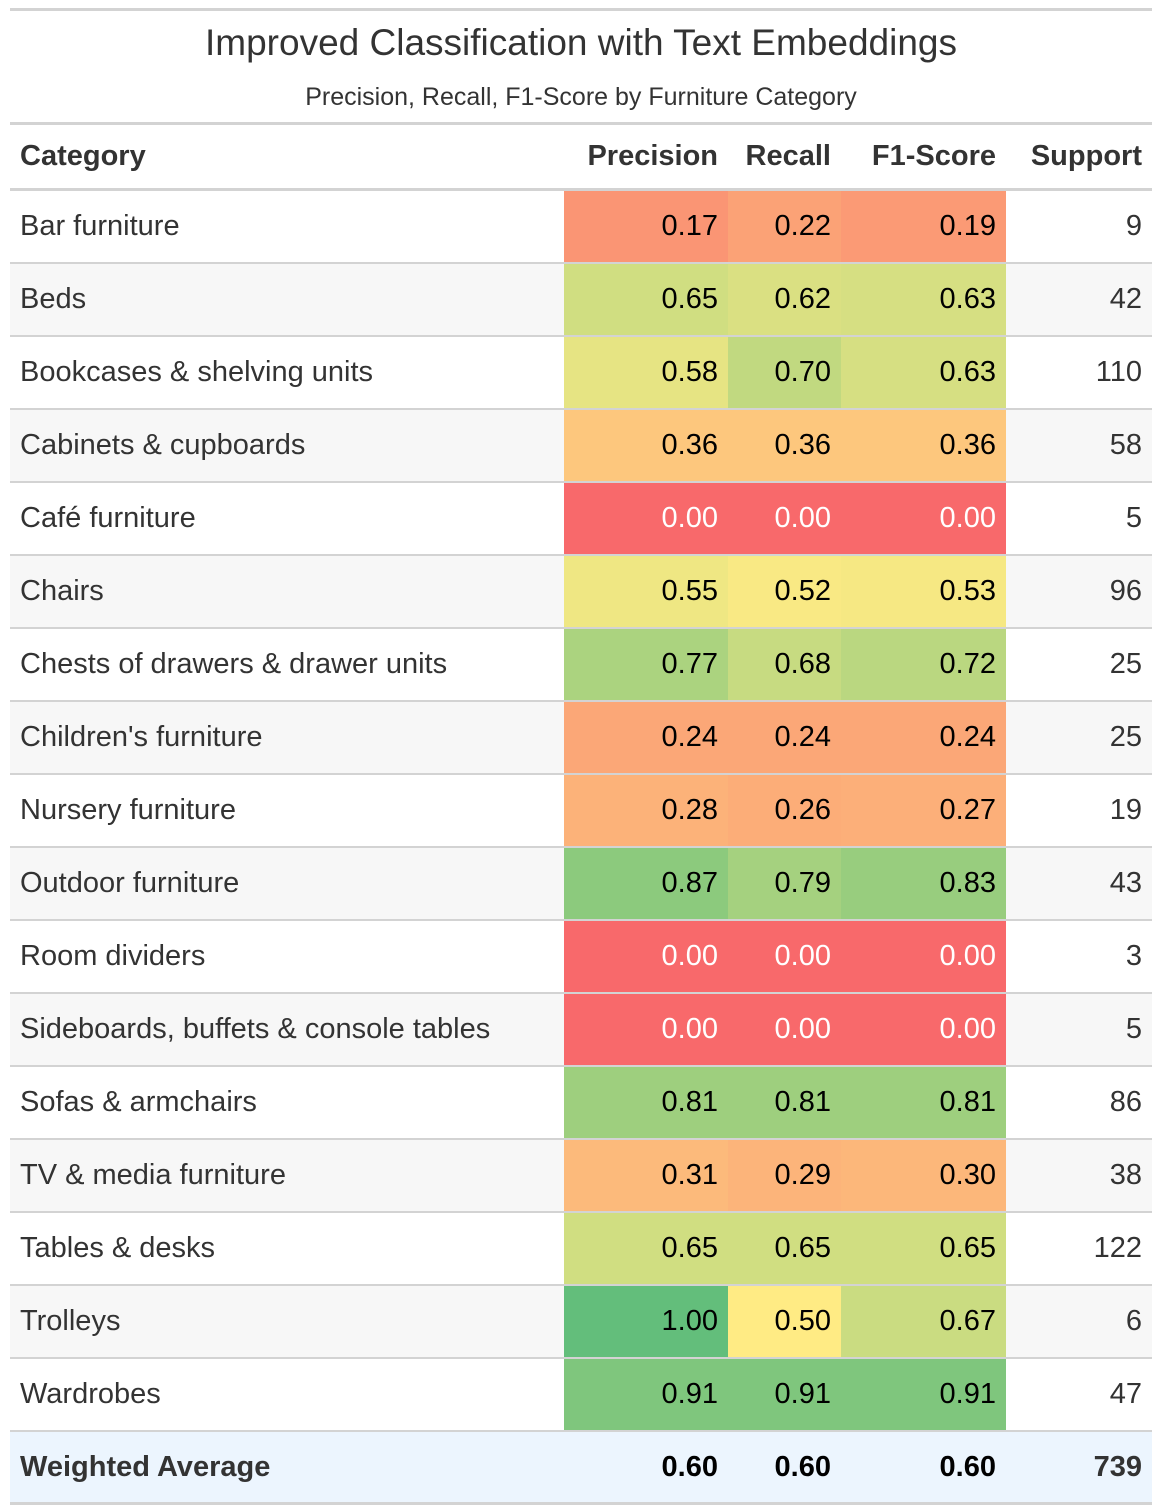 The image size is (1160, 1505). What do you see at coordinates (646, 1468) in the screenshot?
I see `cell-summary-precision: 0.60` at bounding box center [646, 1468].